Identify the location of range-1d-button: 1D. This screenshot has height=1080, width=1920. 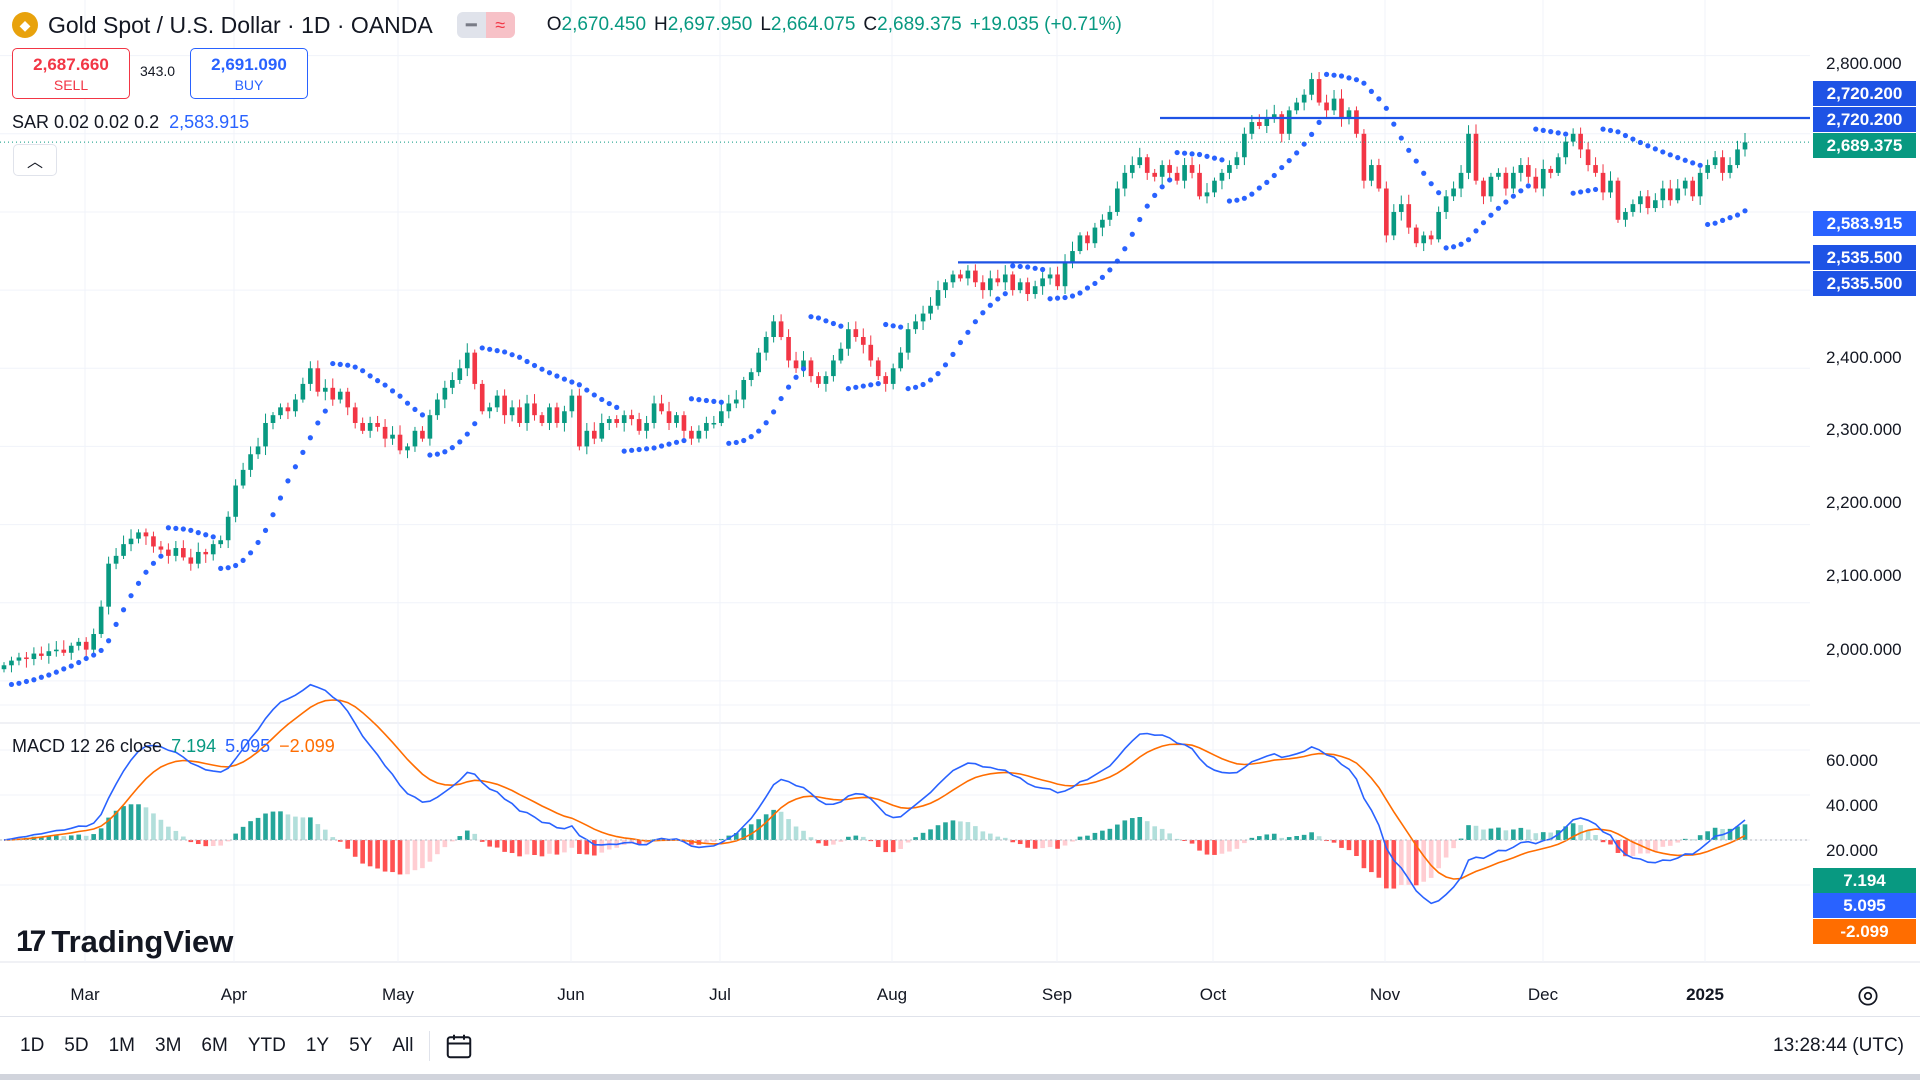
(32, 1045).